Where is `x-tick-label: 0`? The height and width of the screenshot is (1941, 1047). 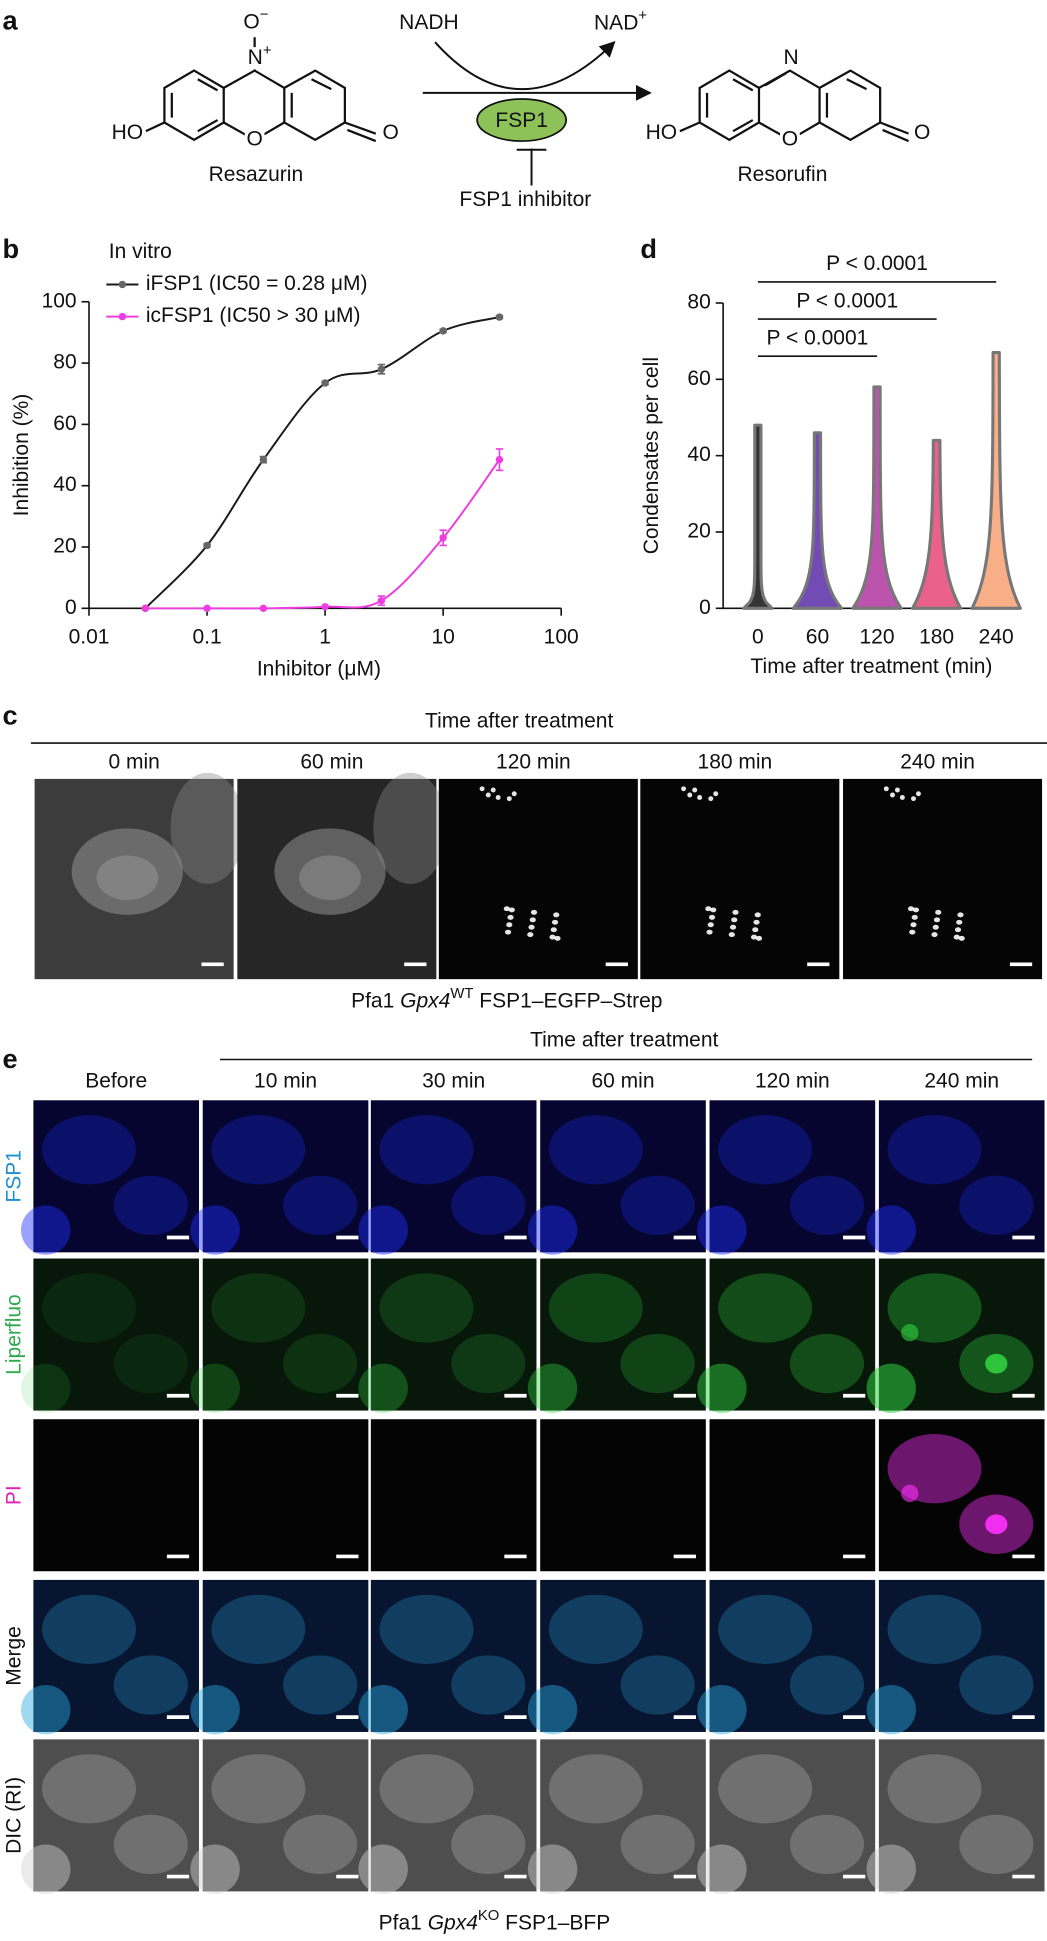
x-tick-label: 0 is located at coordinates (758, 637).